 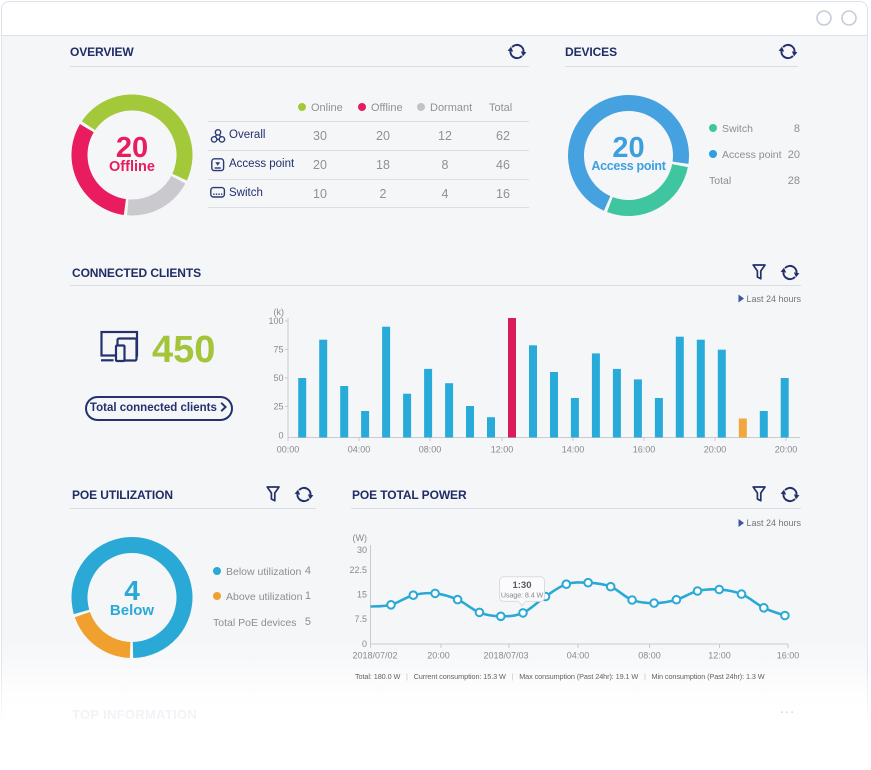 What do you see at coordinates (362, 550) in the screenshot?
I see `svg-text: 30` at bounding box center [362, 550].